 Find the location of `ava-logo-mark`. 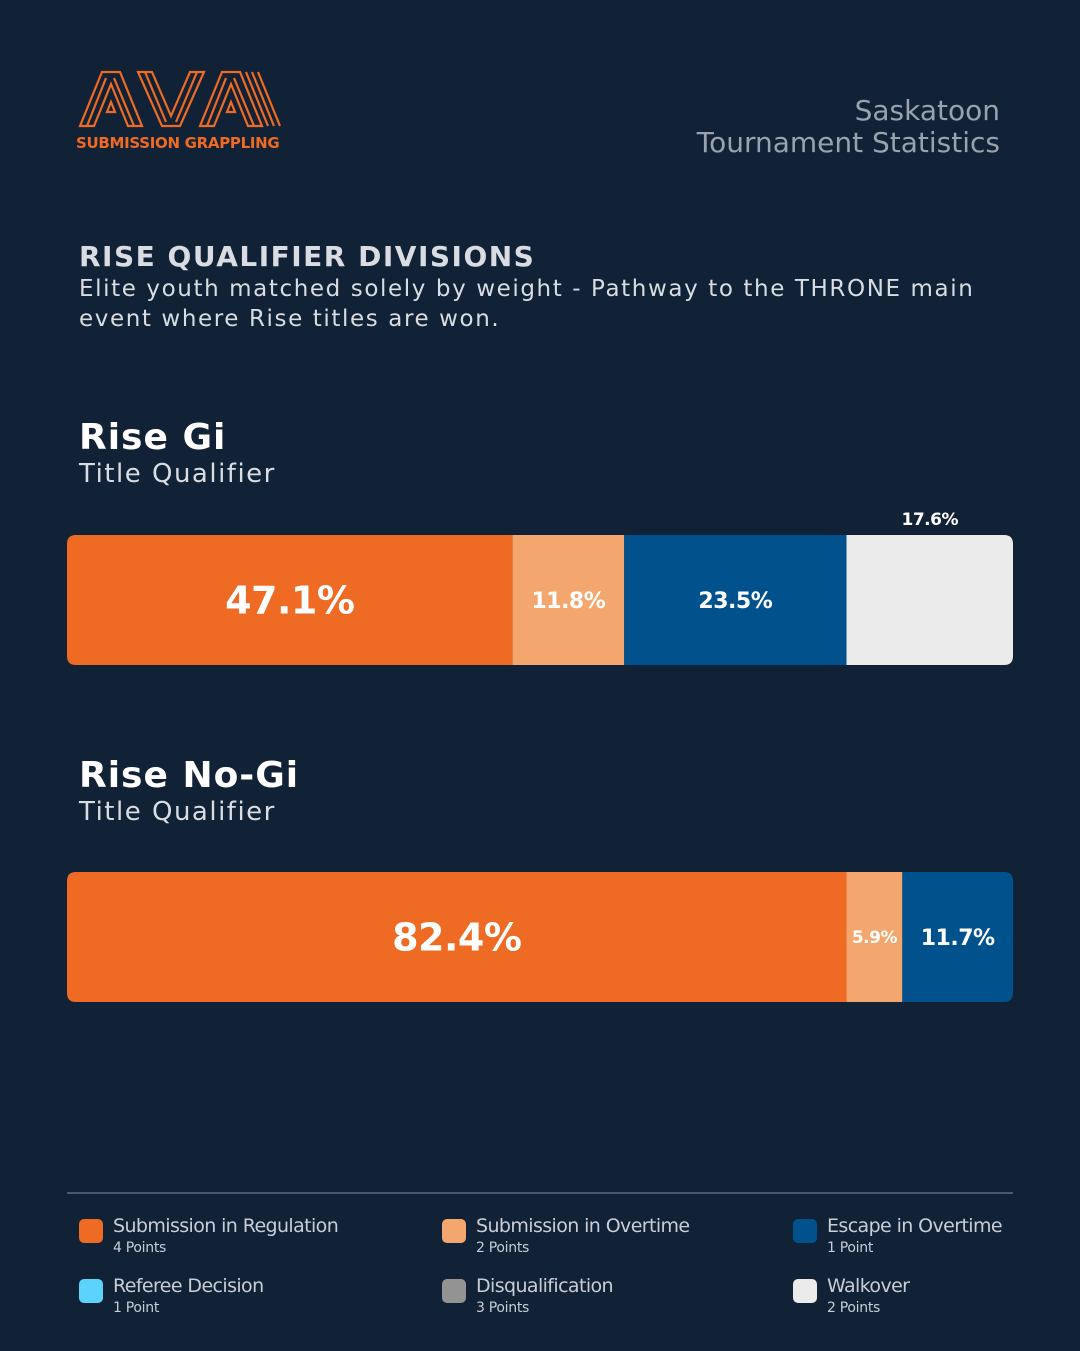

ava-logo-mark is located at coordinates (180, 99).